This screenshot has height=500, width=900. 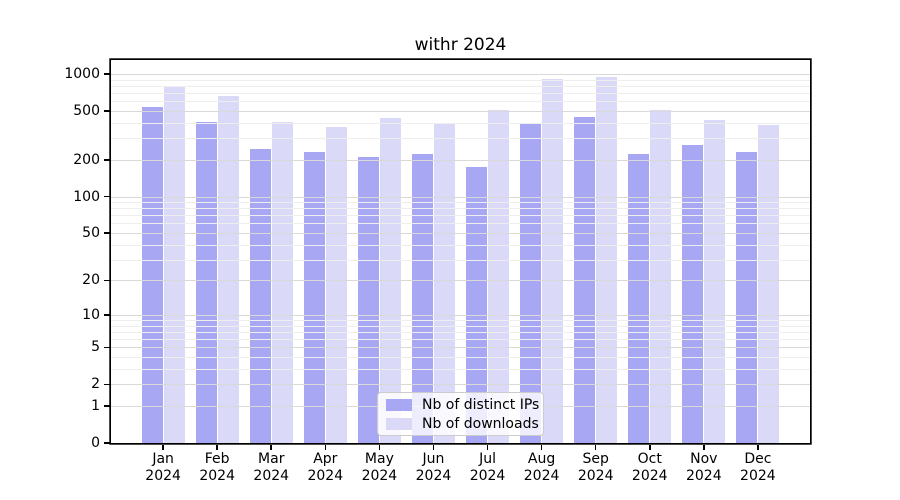 What do you see at coordinates (758, 447) in the screenshot?
I see `x-axis-tick-dec` at bounding box center [758, 447].